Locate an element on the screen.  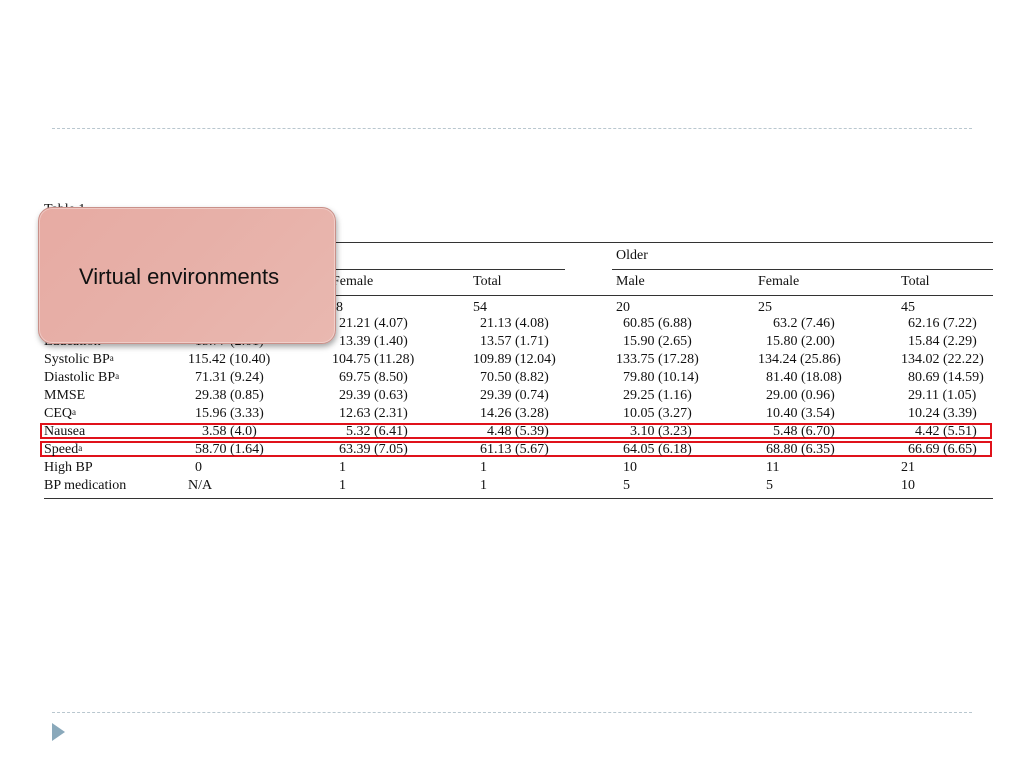
cell: 63.39 (7.05) is located at coordinates (373, 449).